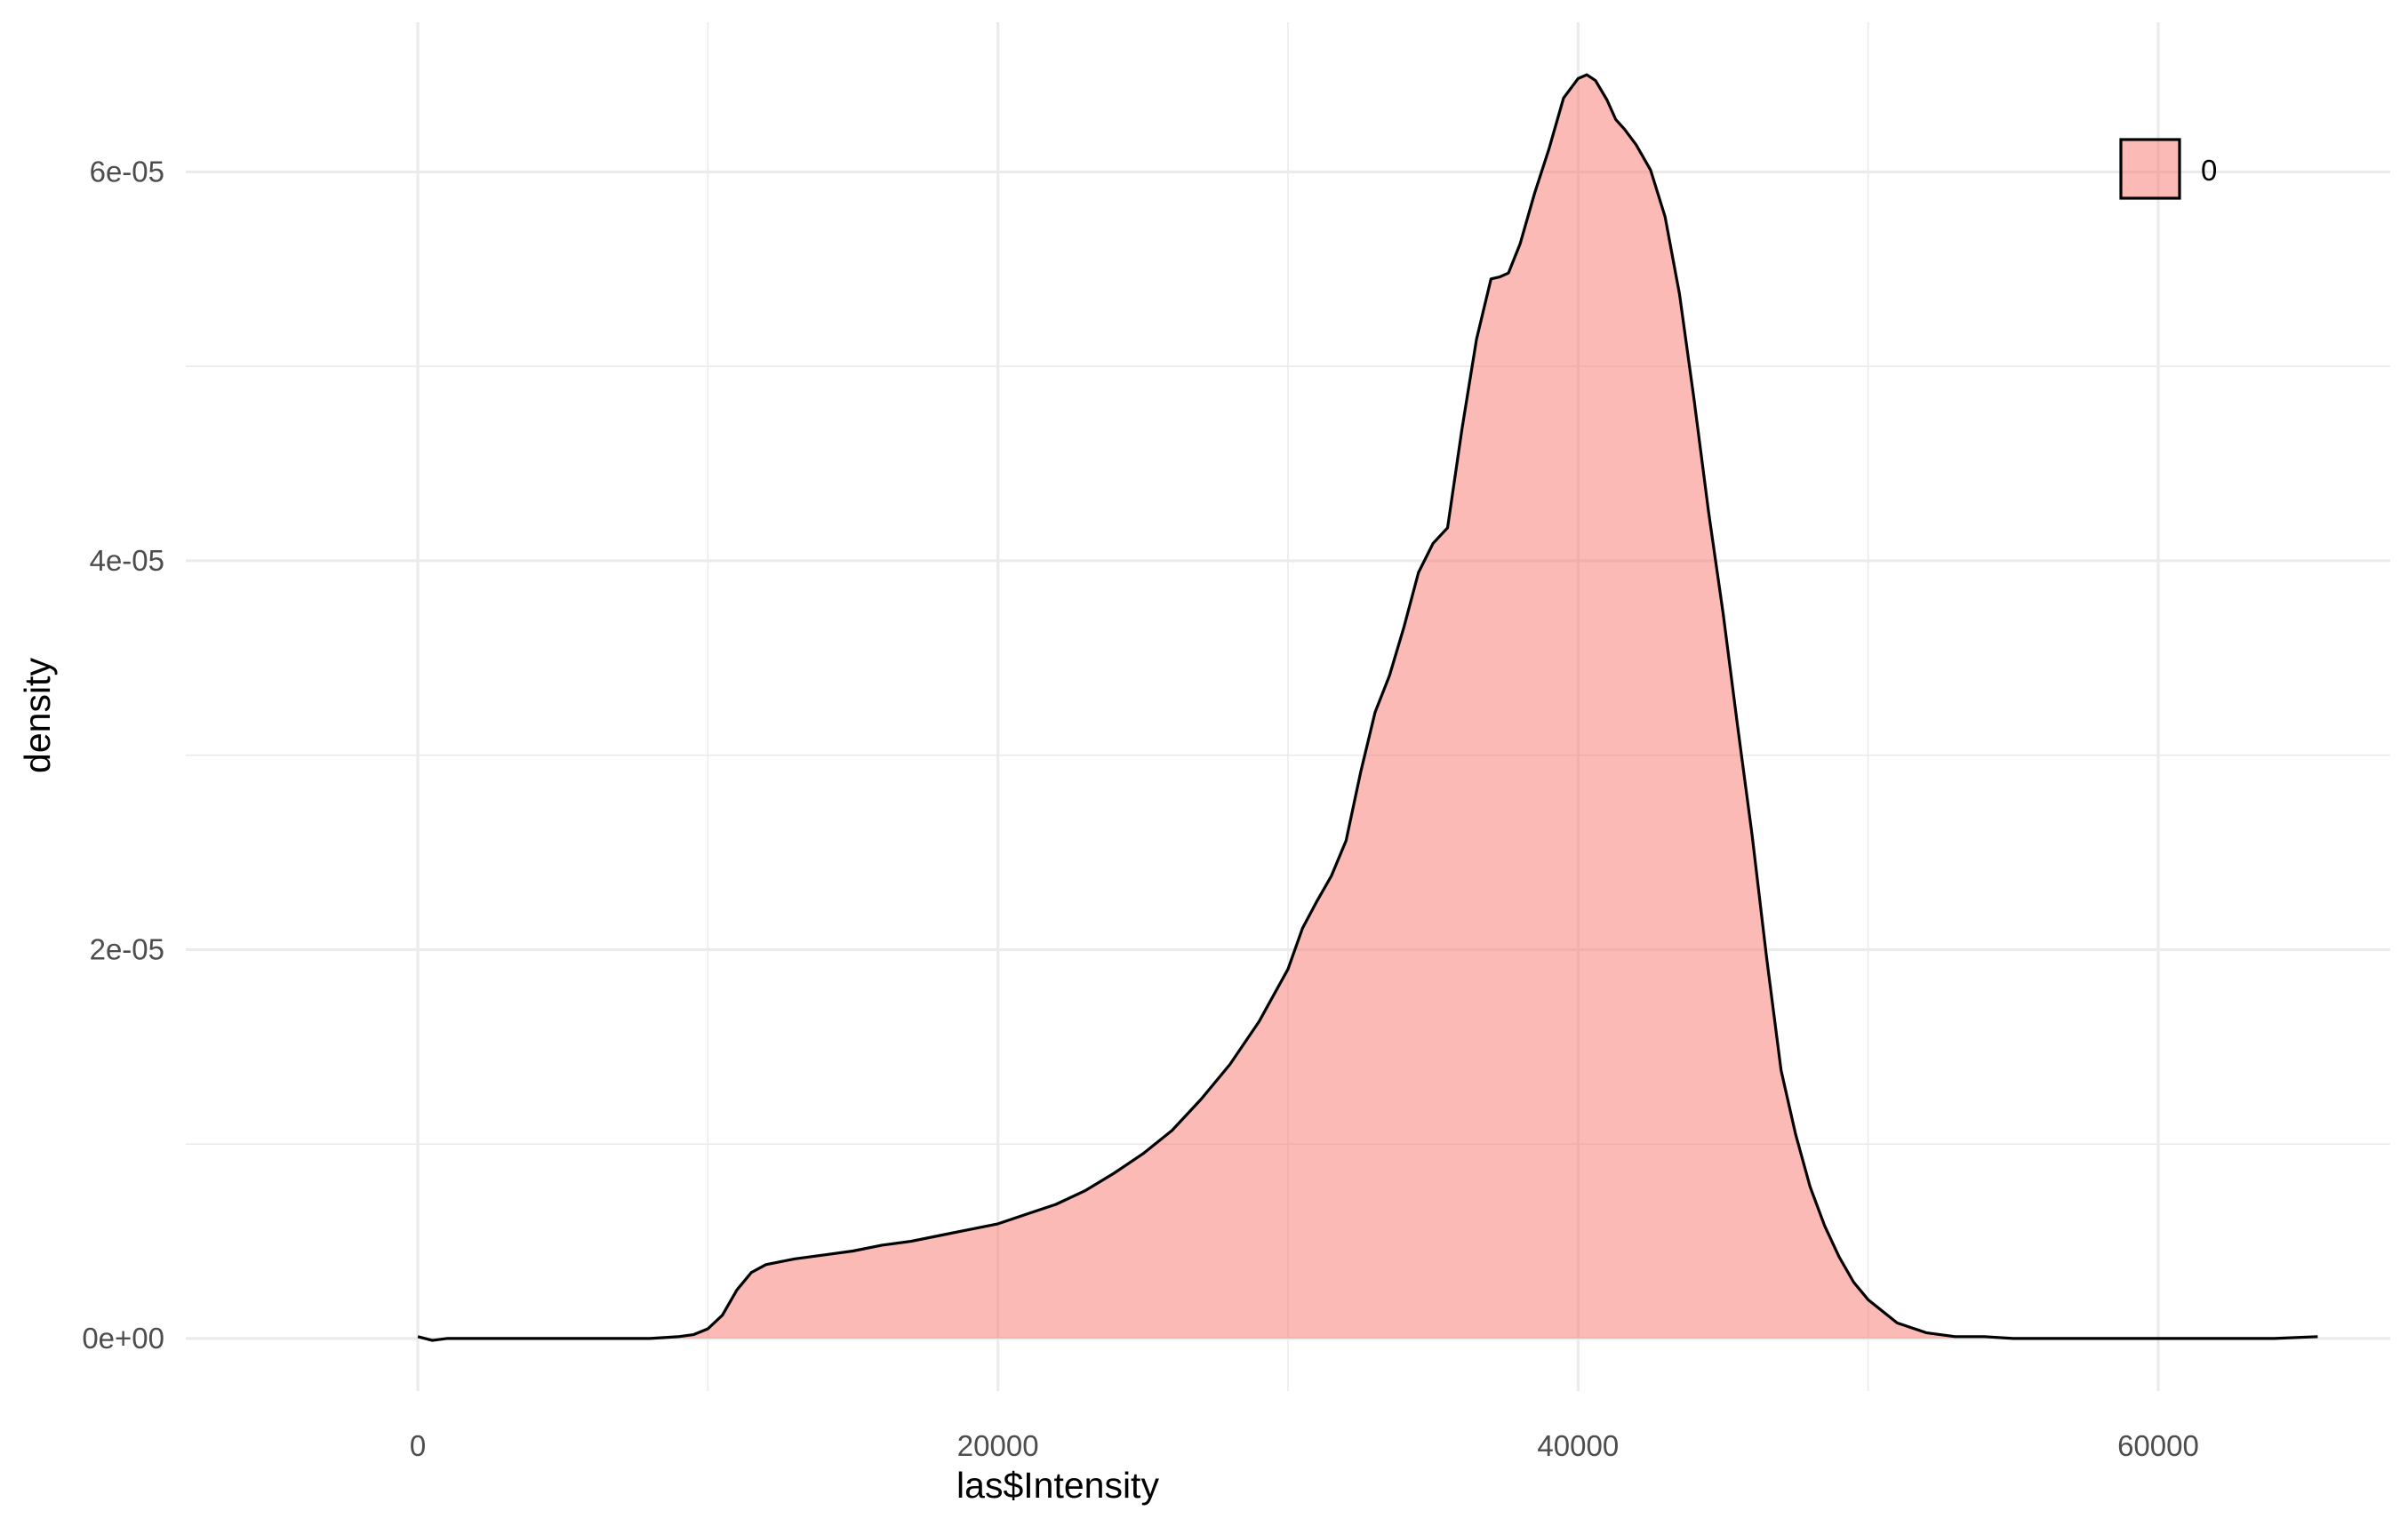 The width and height of the screenshot is (2408, 1527). I want to click on x-tick-label: 60000, so click(2158, 1445).